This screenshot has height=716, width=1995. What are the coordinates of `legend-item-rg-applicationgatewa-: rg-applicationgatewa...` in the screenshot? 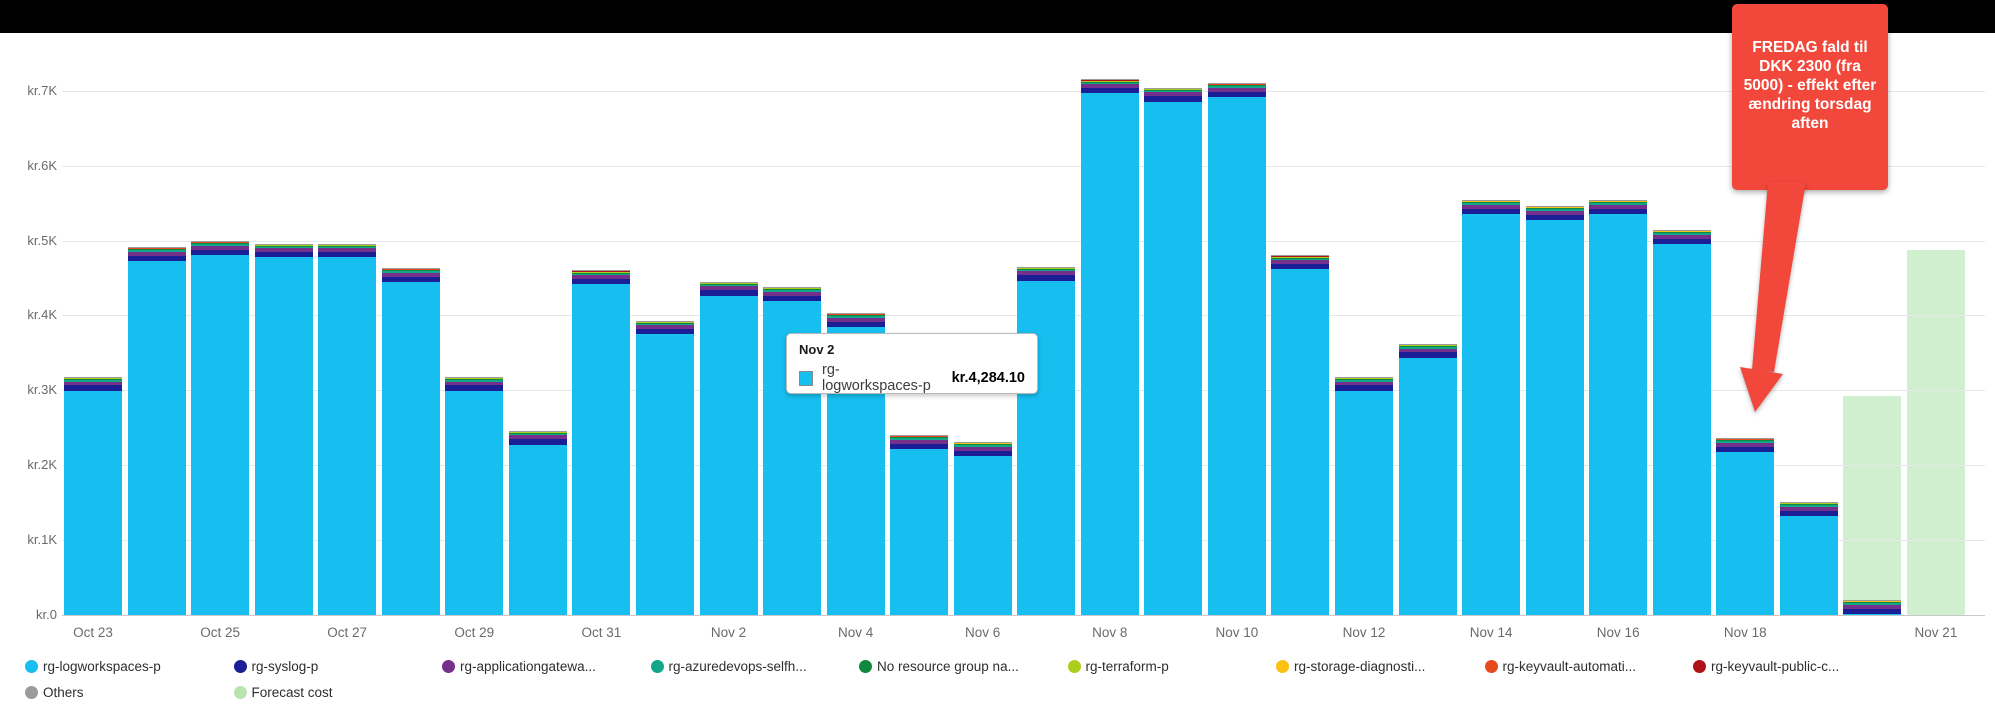 It's located at (519, 666).